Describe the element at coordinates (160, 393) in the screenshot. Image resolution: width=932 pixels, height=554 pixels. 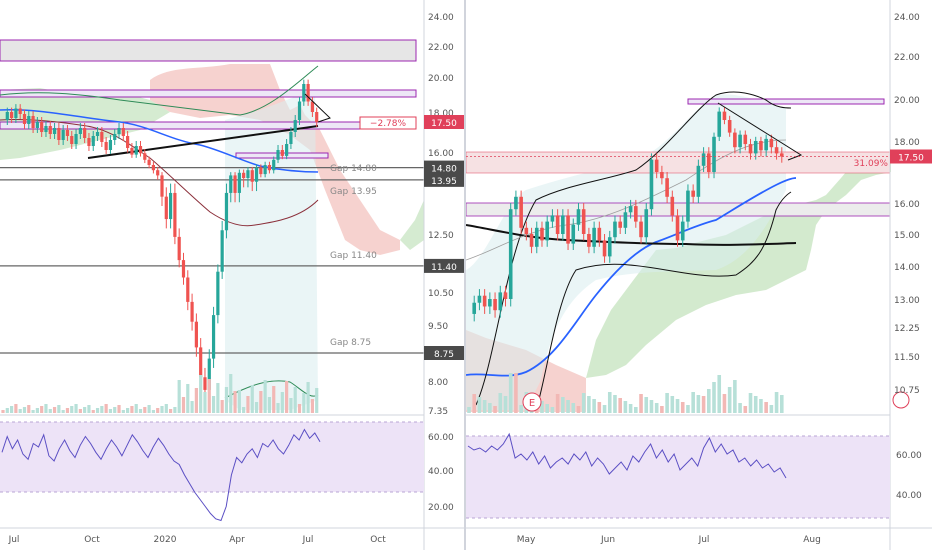
I see `left-volume` at that location.